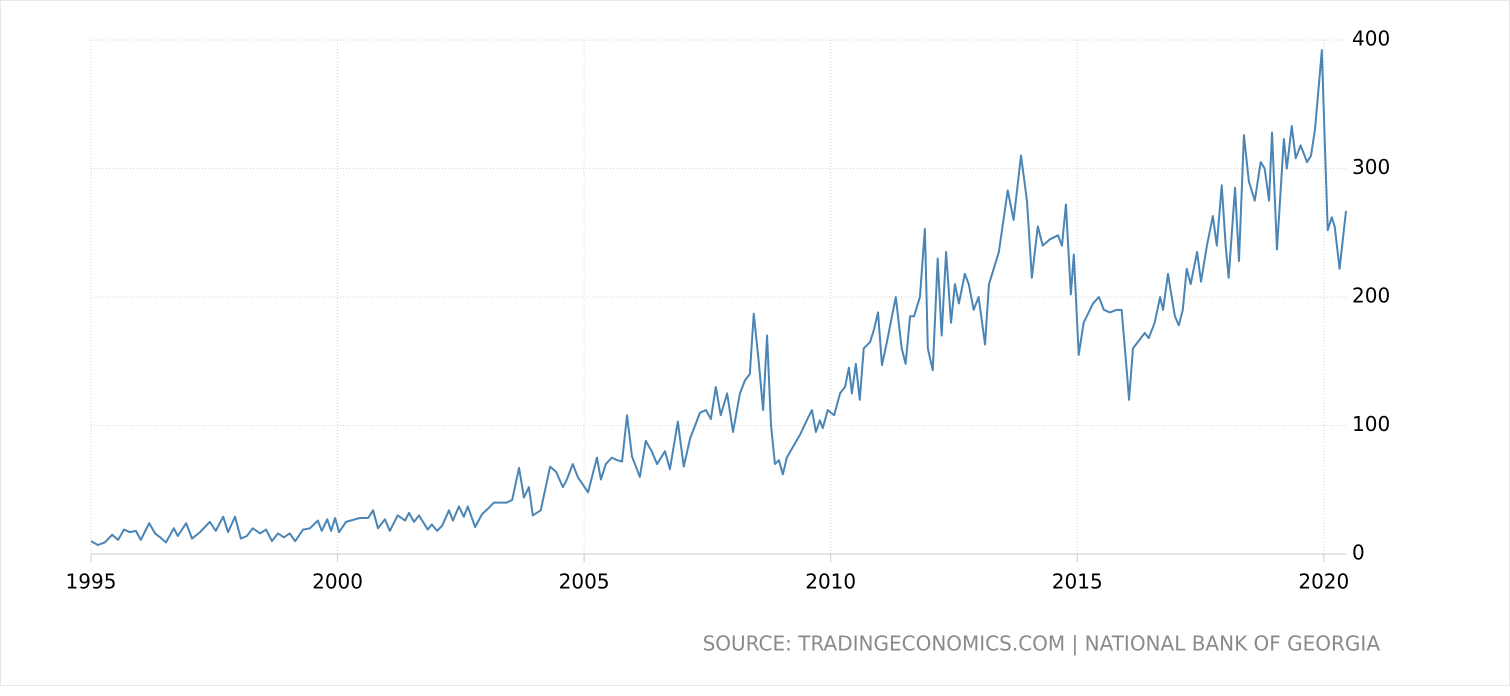 Image resolution: width=1510 pixels, height=696 pixels. What do you see at coordinates (1371, 167) in the screenshot?
I see `y-tick-label: 300` at bounding box center [1371, 167].